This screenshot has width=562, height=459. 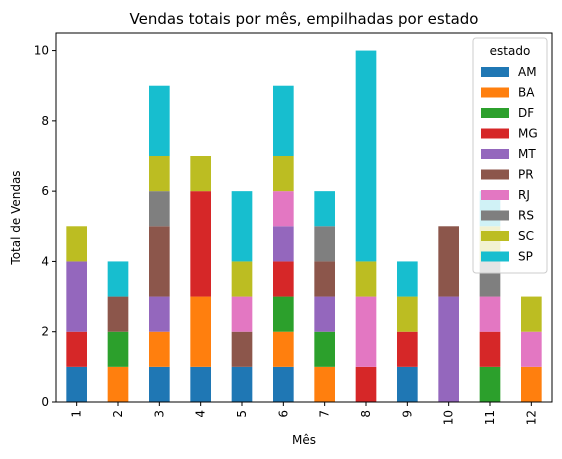 I want to click on legend-label-ba: BA, so click(x=526, y=93).